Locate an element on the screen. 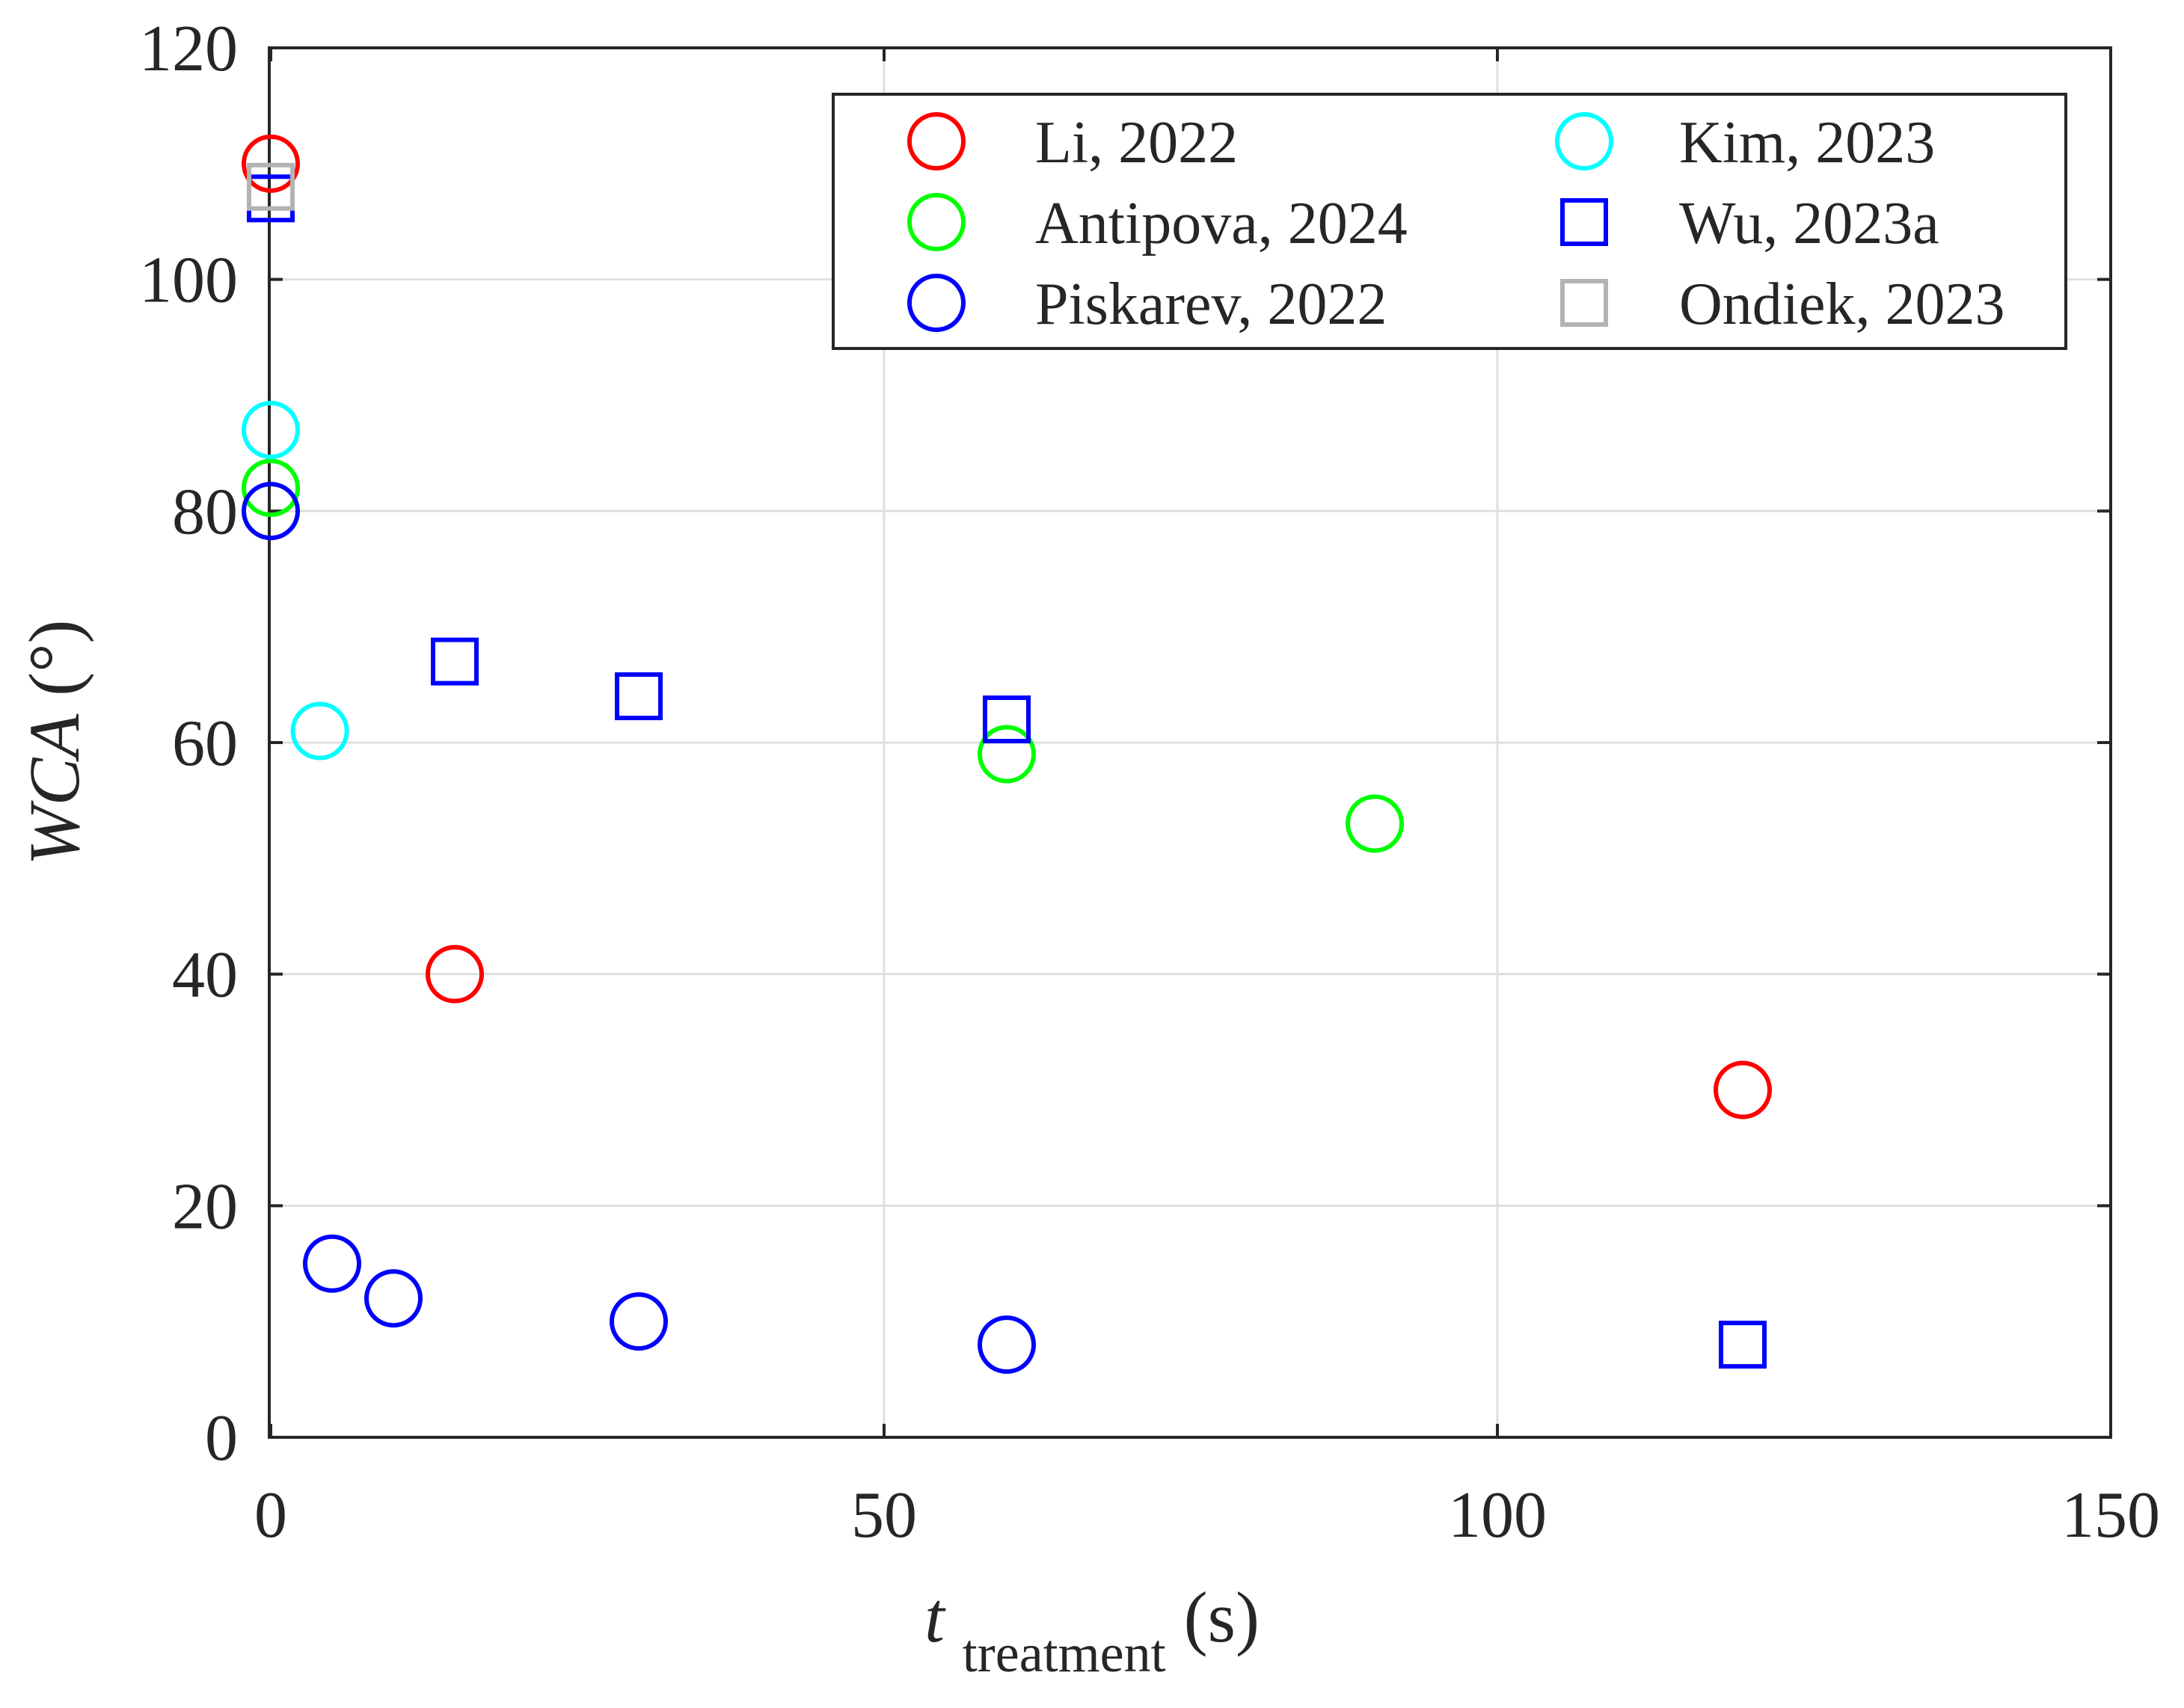  x-axis-label-unit: (s) is located at coordinates (1222, 1617).